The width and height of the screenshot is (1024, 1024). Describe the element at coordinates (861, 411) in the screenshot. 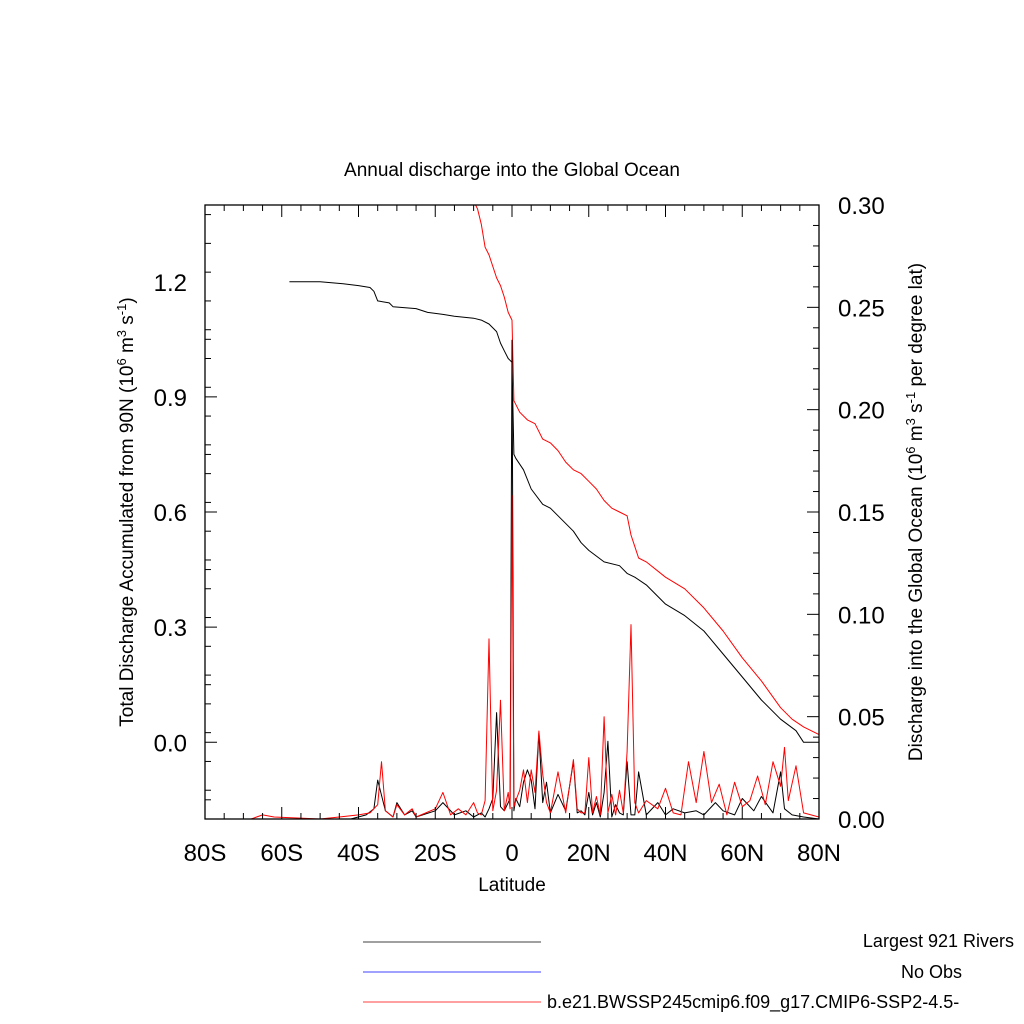

I see `y-right-tick-label: 0.20` at that location.